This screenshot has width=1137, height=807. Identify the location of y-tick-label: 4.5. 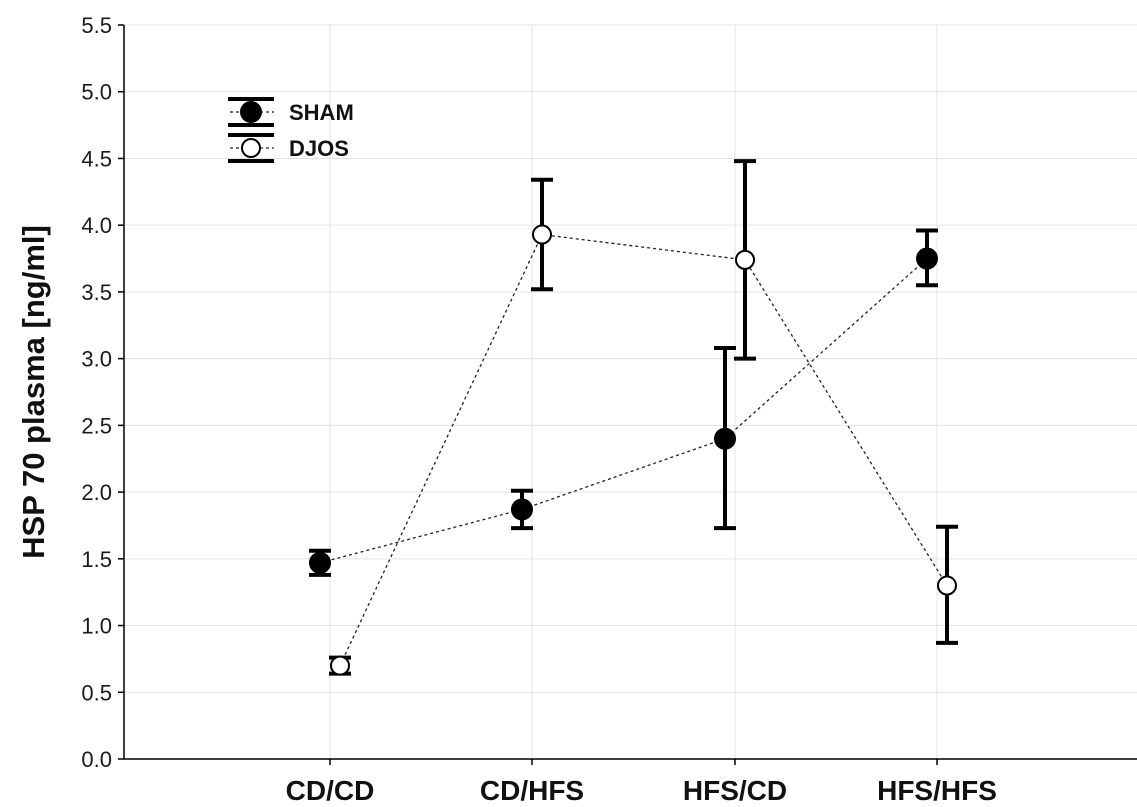
(96, 158).